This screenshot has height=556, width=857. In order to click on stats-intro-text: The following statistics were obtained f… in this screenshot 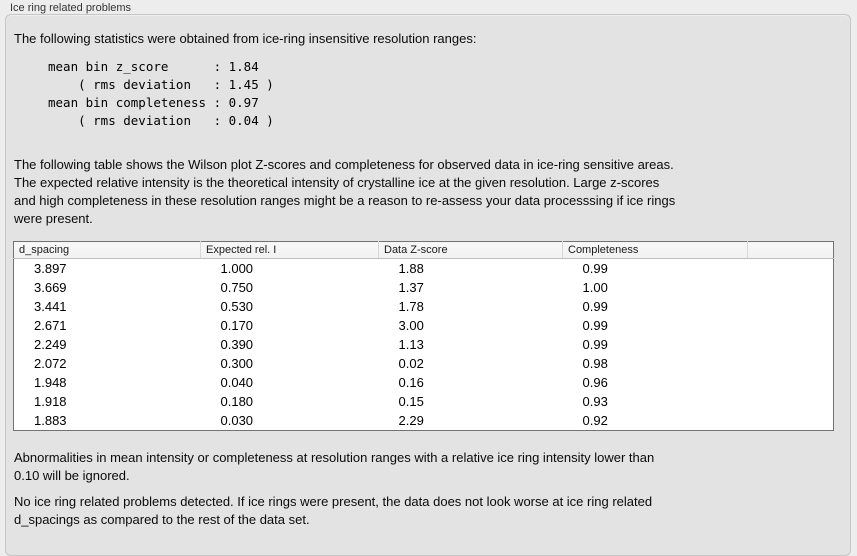, I will do `click(245, 38)`.